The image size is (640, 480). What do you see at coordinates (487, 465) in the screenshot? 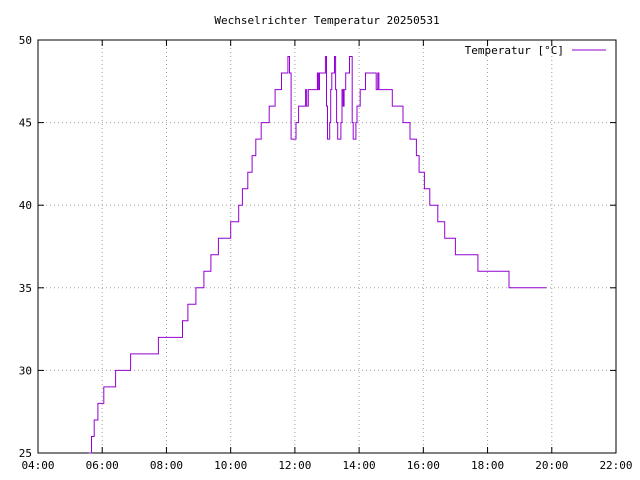
I see `x-tick-label: 18:00` at bounding box center [487, 465].